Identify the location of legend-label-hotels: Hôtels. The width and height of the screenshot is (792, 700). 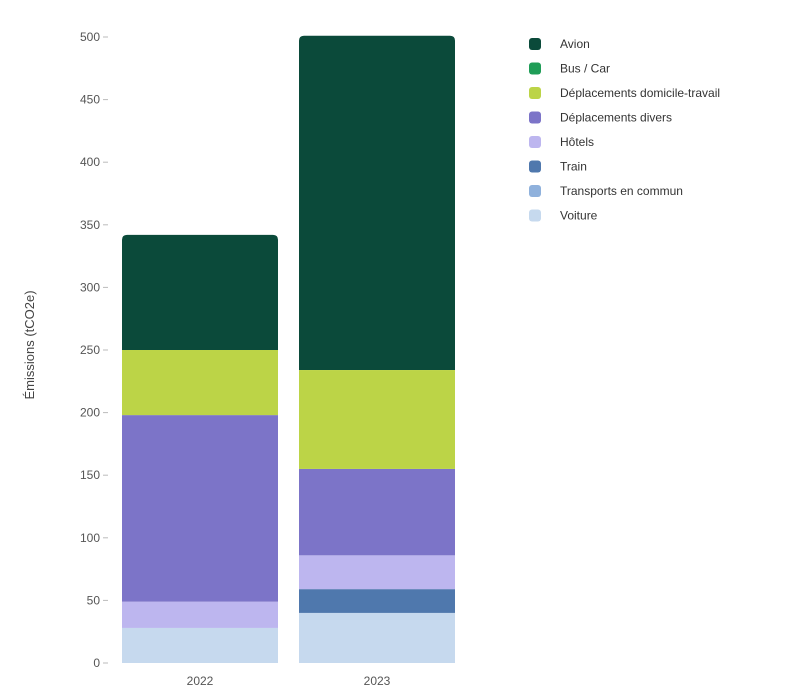
(577, 142).